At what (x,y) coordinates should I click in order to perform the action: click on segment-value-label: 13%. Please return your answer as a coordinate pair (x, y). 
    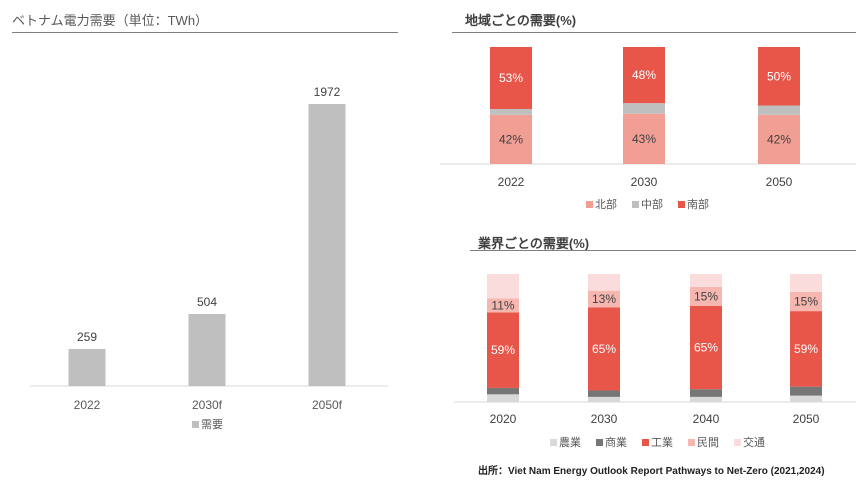
    Looking at the image, I should click on (604, 299).